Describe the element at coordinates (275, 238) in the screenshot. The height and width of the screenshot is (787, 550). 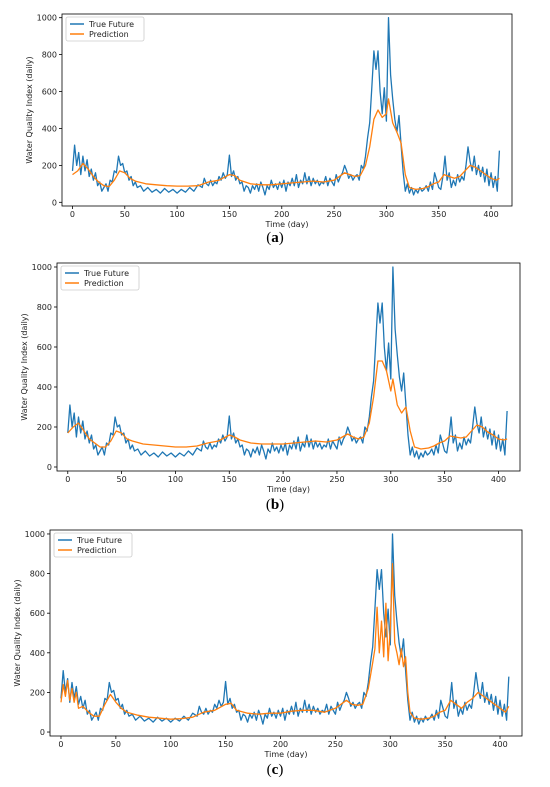
I see `caption-a: (a)` at that location.